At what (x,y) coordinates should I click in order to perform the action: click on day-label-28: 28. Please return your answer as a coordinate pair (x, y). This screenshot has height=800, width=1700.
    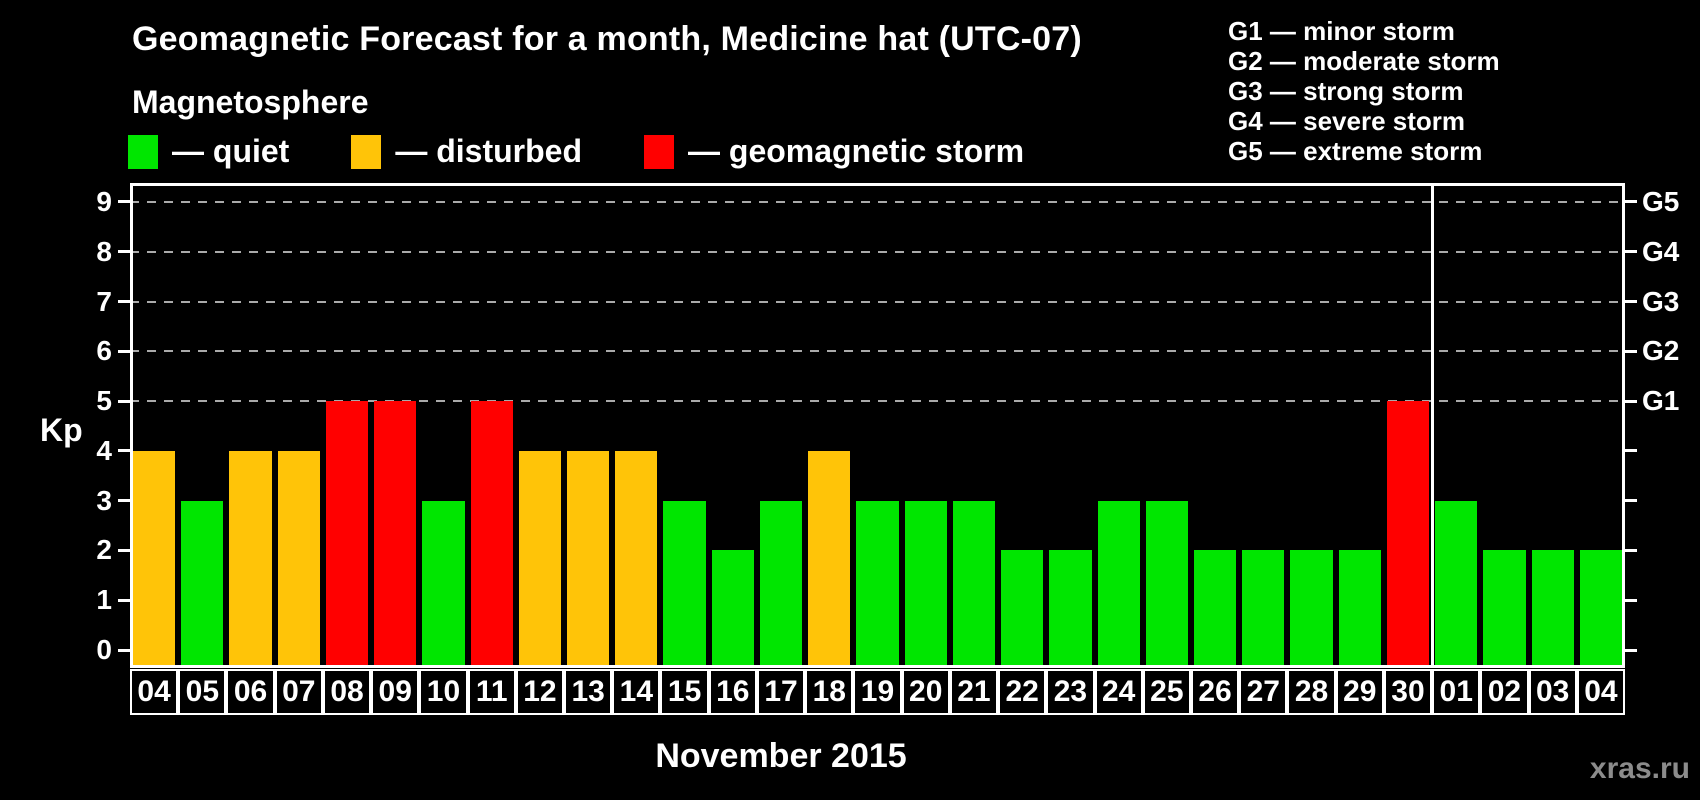
    Looking at the image, I should click on (1311, 692).